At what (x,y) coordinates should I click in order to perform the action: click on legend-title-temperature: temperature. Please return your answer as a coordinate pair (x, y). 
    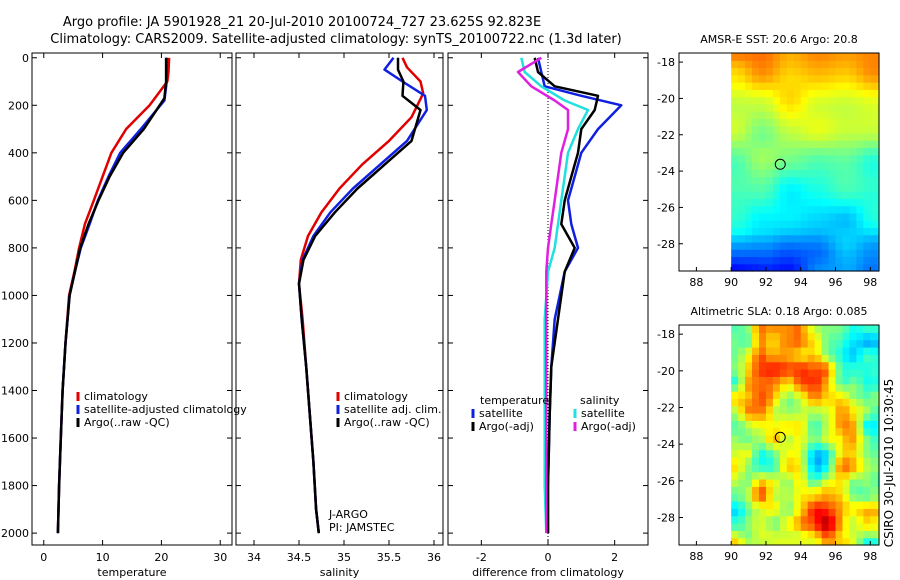
    Looking at the image, I should click on (514, 400).